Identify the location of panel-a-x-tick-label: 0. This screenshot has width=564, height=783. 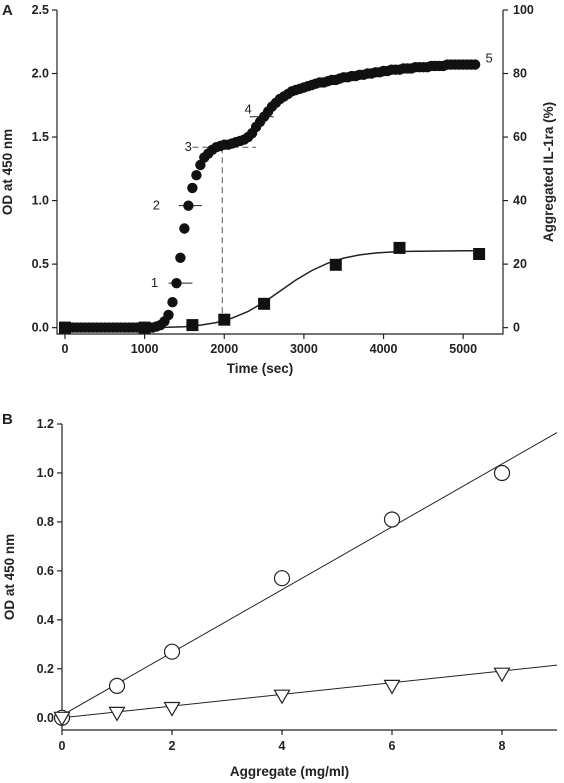
(64, 349).